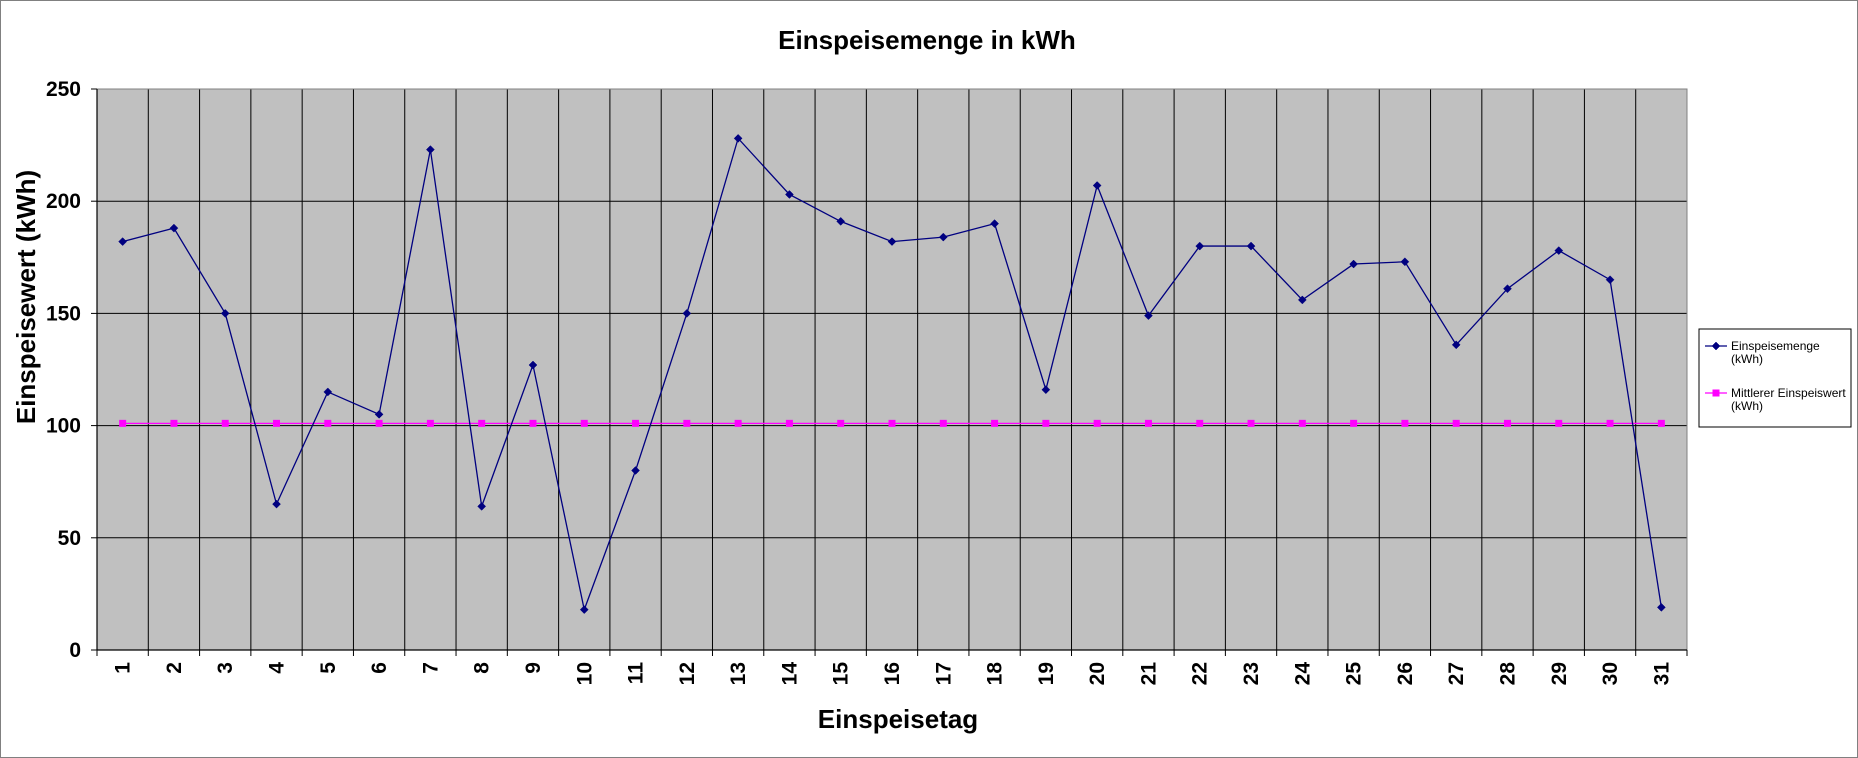 This screenshot has width=1858, height=758. Describe the element at coordinates (430, 668) in the screenshot. I see `x-tick-label: 7` at that location.